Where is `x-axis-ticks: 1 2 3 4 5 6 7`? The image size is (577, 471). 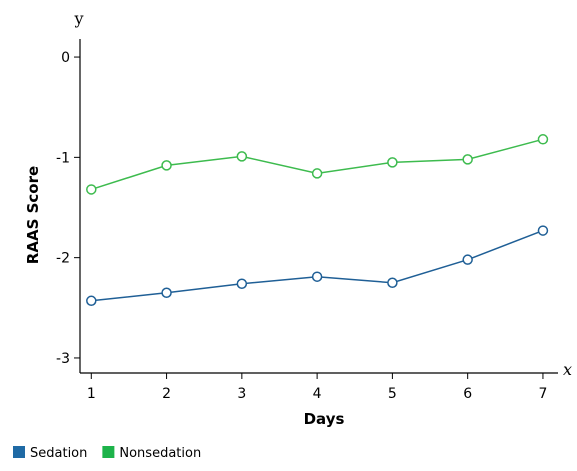
x-axis-ticks: 1 2 3 4 5 6 7 is located at coordinates (317, 387).